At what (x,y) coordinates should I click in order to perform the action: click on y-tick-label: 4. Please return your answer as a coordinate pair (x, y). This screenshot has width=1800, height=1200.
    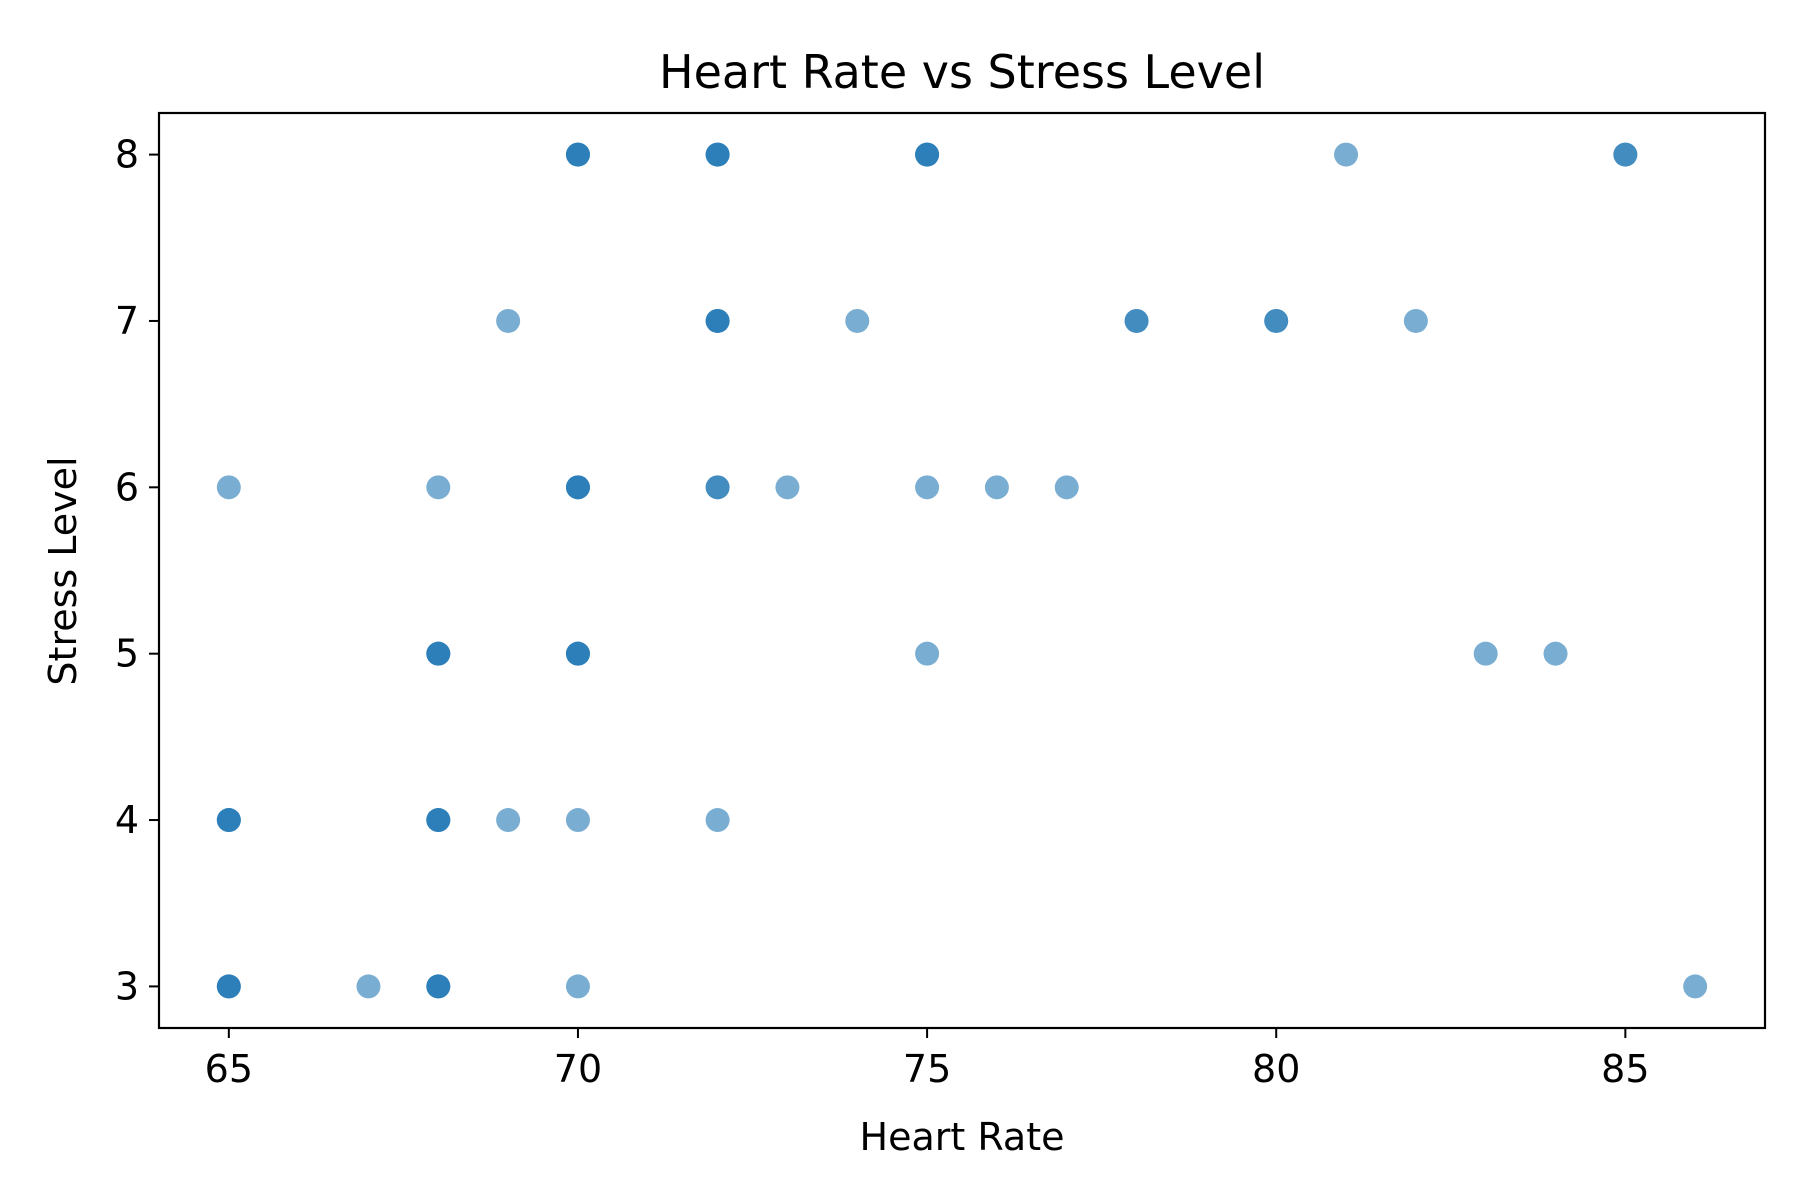
    Looking at the image, I should click on (127, 820).